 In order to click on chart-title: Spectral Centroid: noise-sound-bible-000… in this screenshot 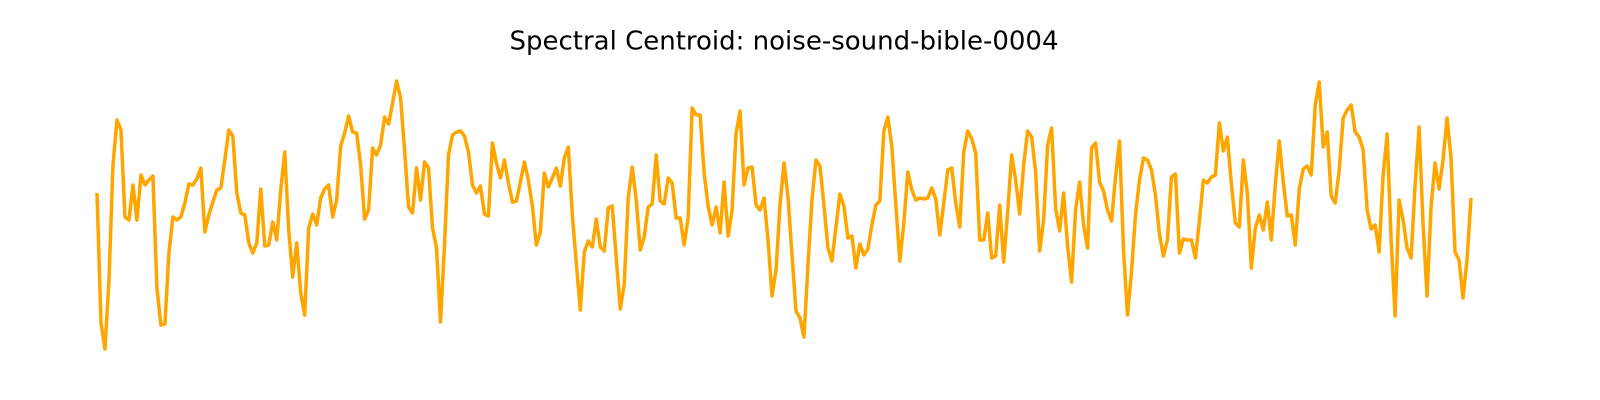, I will do `click(783, 42)`.